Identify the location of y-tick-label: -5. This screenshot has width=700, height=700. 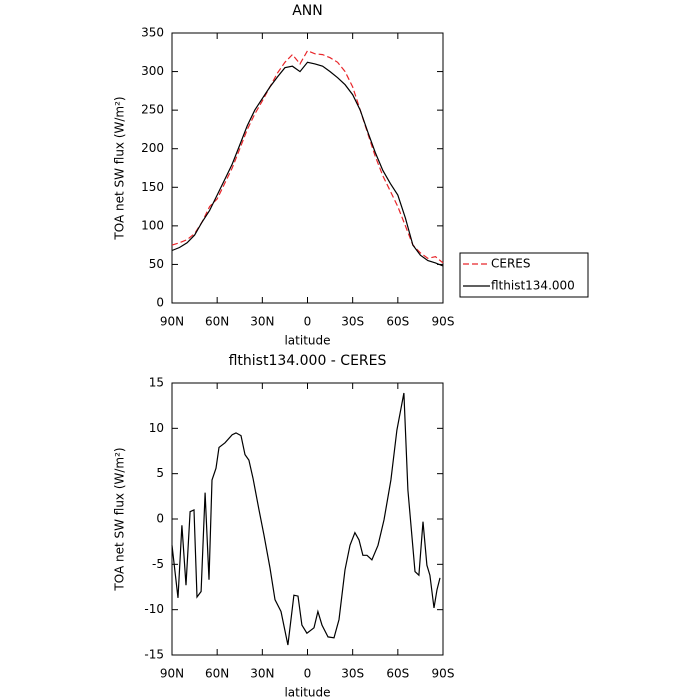
(158, 564).